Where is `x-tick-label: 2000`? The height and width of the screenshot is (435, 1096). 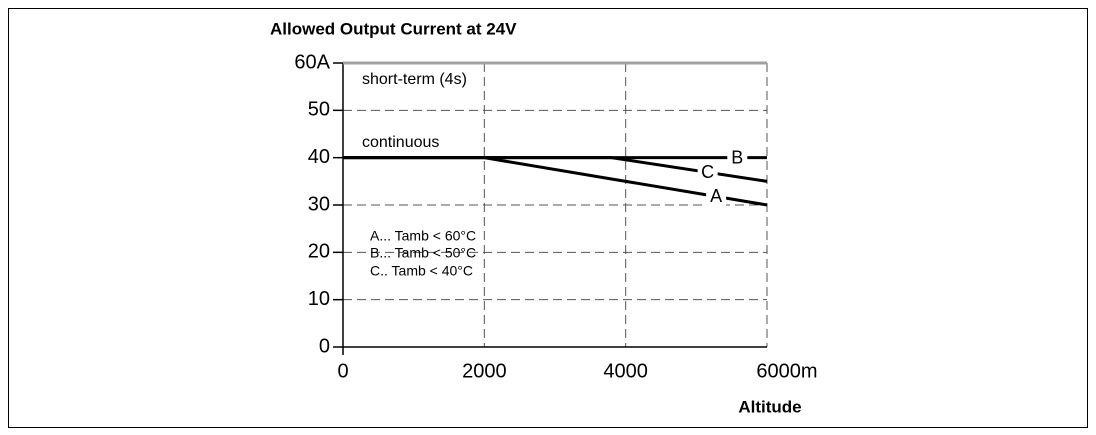 x-tick-label: 2000 is located at coordinates (484, 371).